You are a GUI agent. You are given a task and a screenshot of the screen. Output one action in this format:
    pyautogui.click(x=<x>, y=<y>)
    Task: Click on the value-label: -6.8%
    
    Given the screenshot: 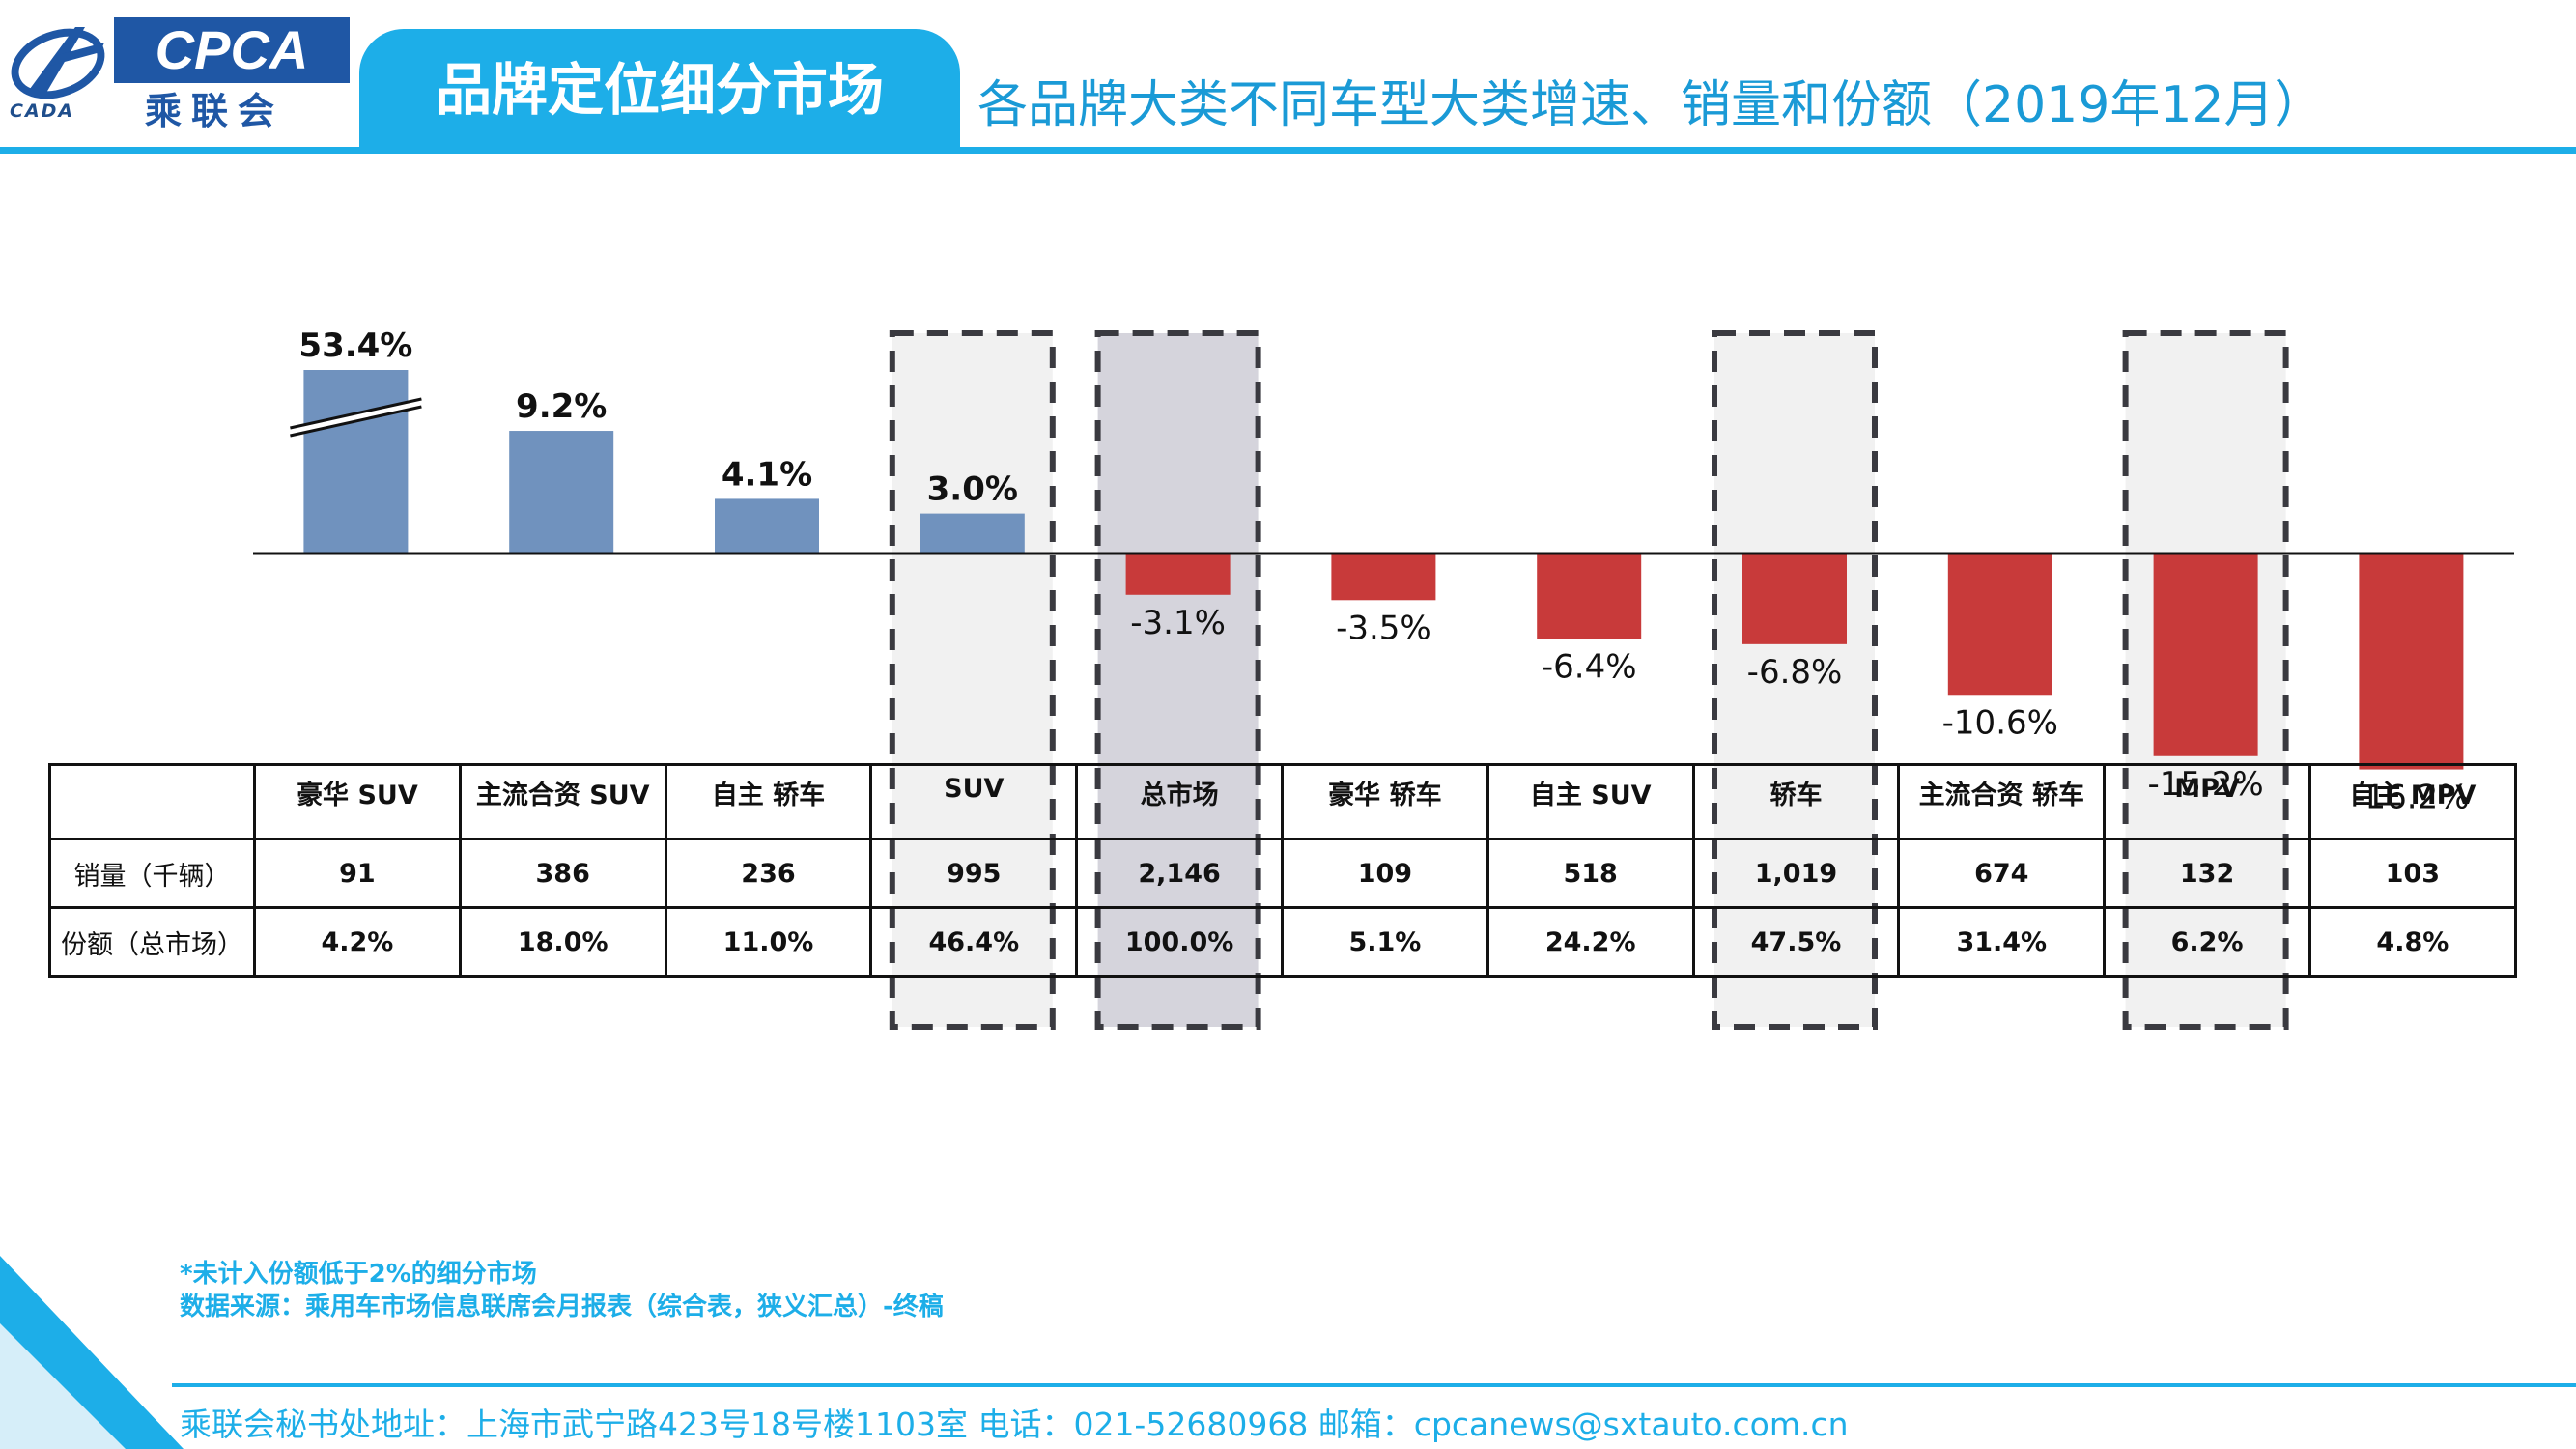 What is the action you would take?
    pyautogui.click(x=1795, y=672)
    